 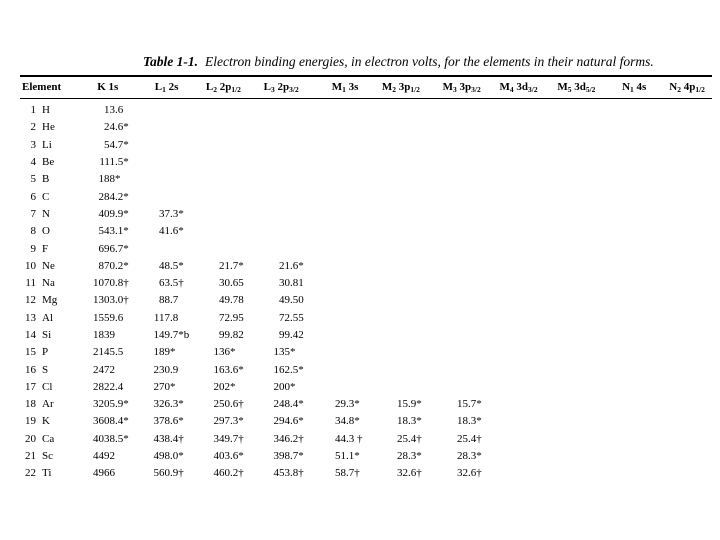 I want to click on element-cell: 11 Na, so click(x=46, y=283).